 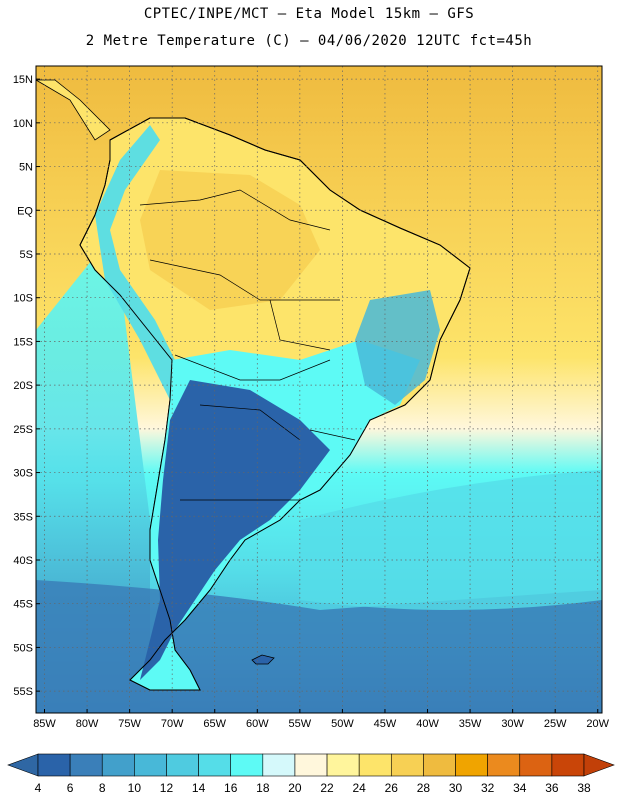 I want to click on colorbar-label: 18, so click(x=263, y=788).